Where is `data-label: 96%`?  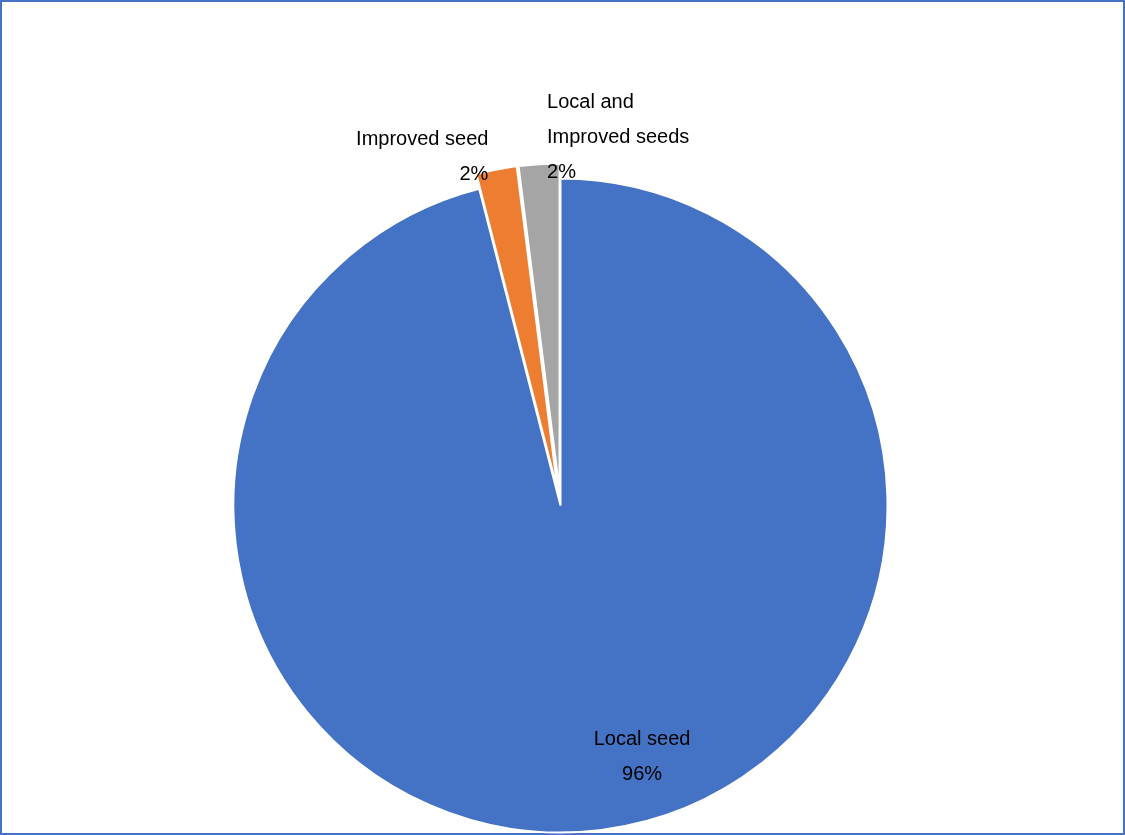
data-label: 96% is located at coordinates (642, 772).